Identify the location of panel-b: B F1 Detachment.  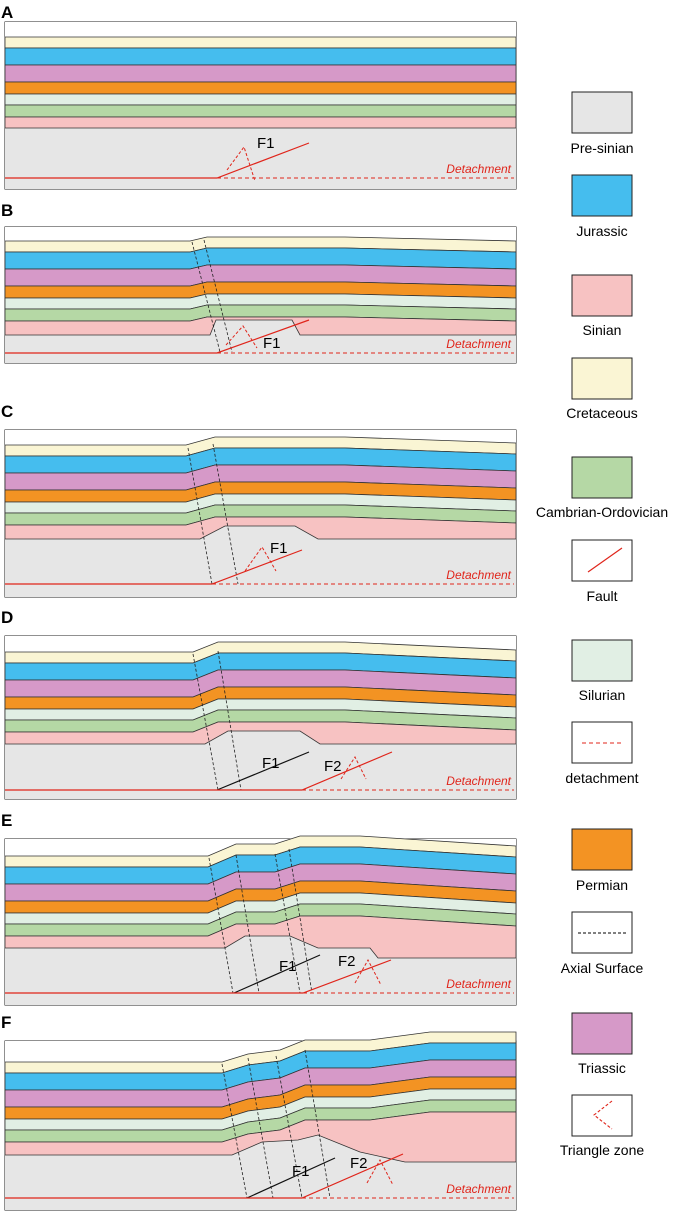
(259, 282).